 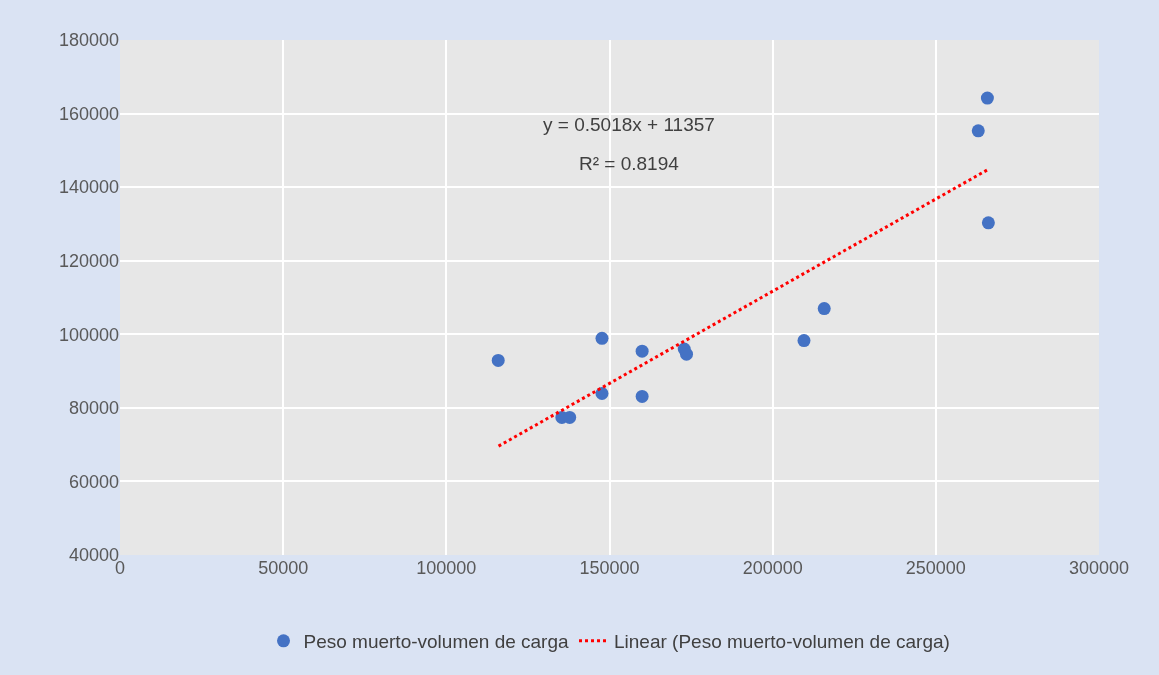 I want to click on y-tick-label: 140000, so click(x=88, y=187).